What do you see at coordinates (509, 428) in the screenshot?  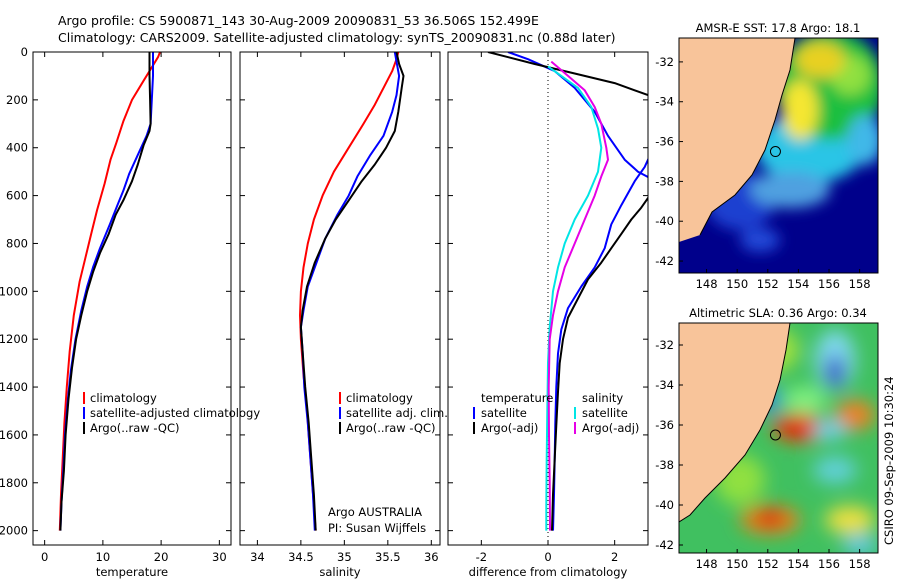 I see `legend-label-temp-argo: Argo(-adj)` at bounding box center [509, 428].